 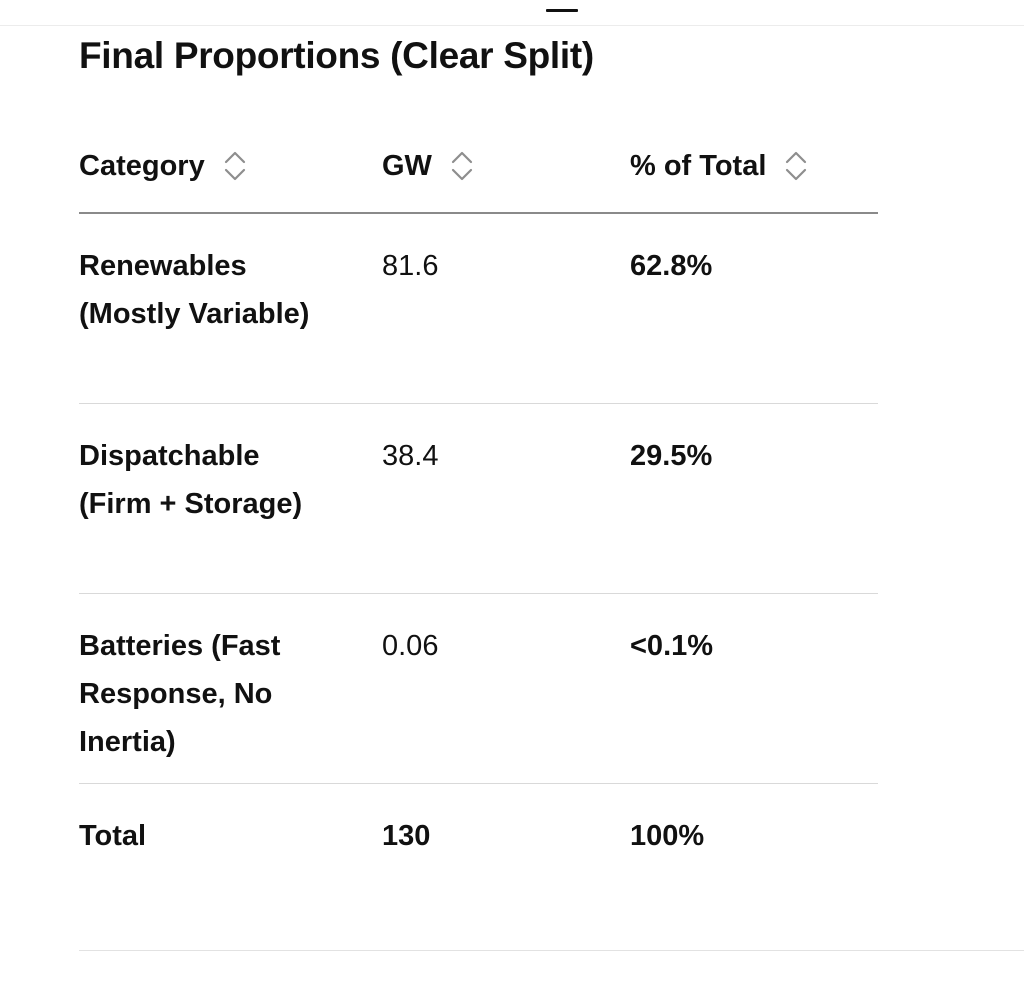 What do you see at coordinates (336, 55) in the screenshot?
I see `page-title: Final Proportions (Clear Split)` at bounding box center [336, 55].